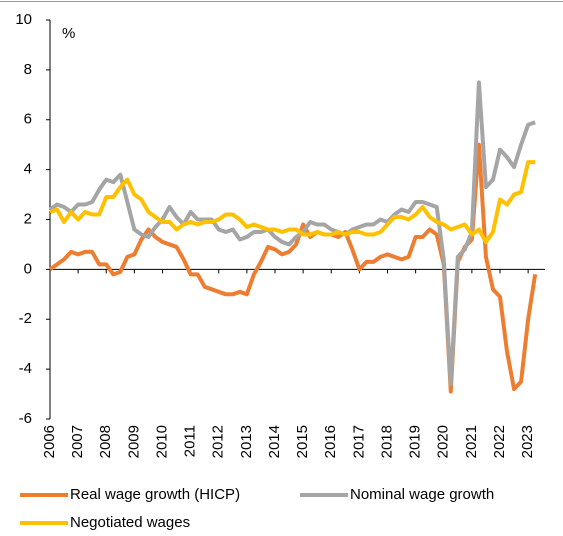  I want to click on y-axis-label: %, so click(68, 33).